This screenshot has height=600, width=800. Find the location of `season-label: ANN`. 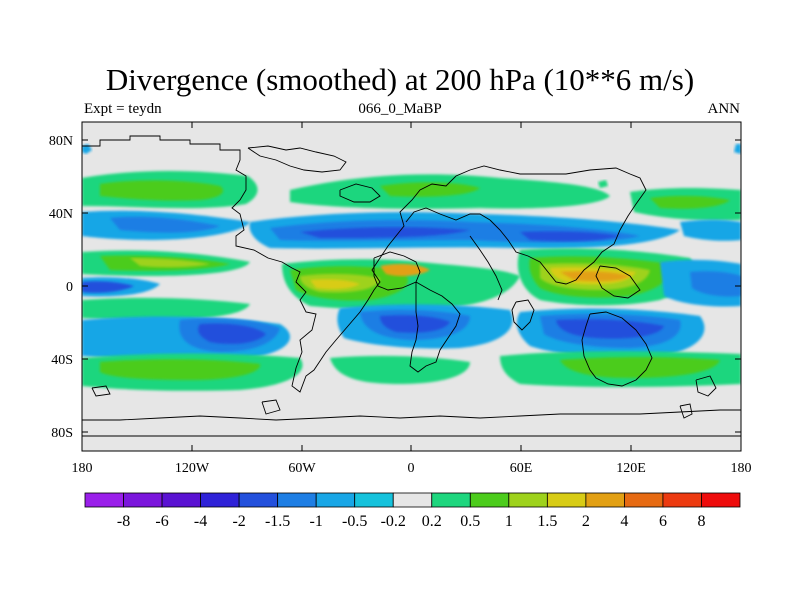

season-label: ANN is located at coordinates (724, 109).